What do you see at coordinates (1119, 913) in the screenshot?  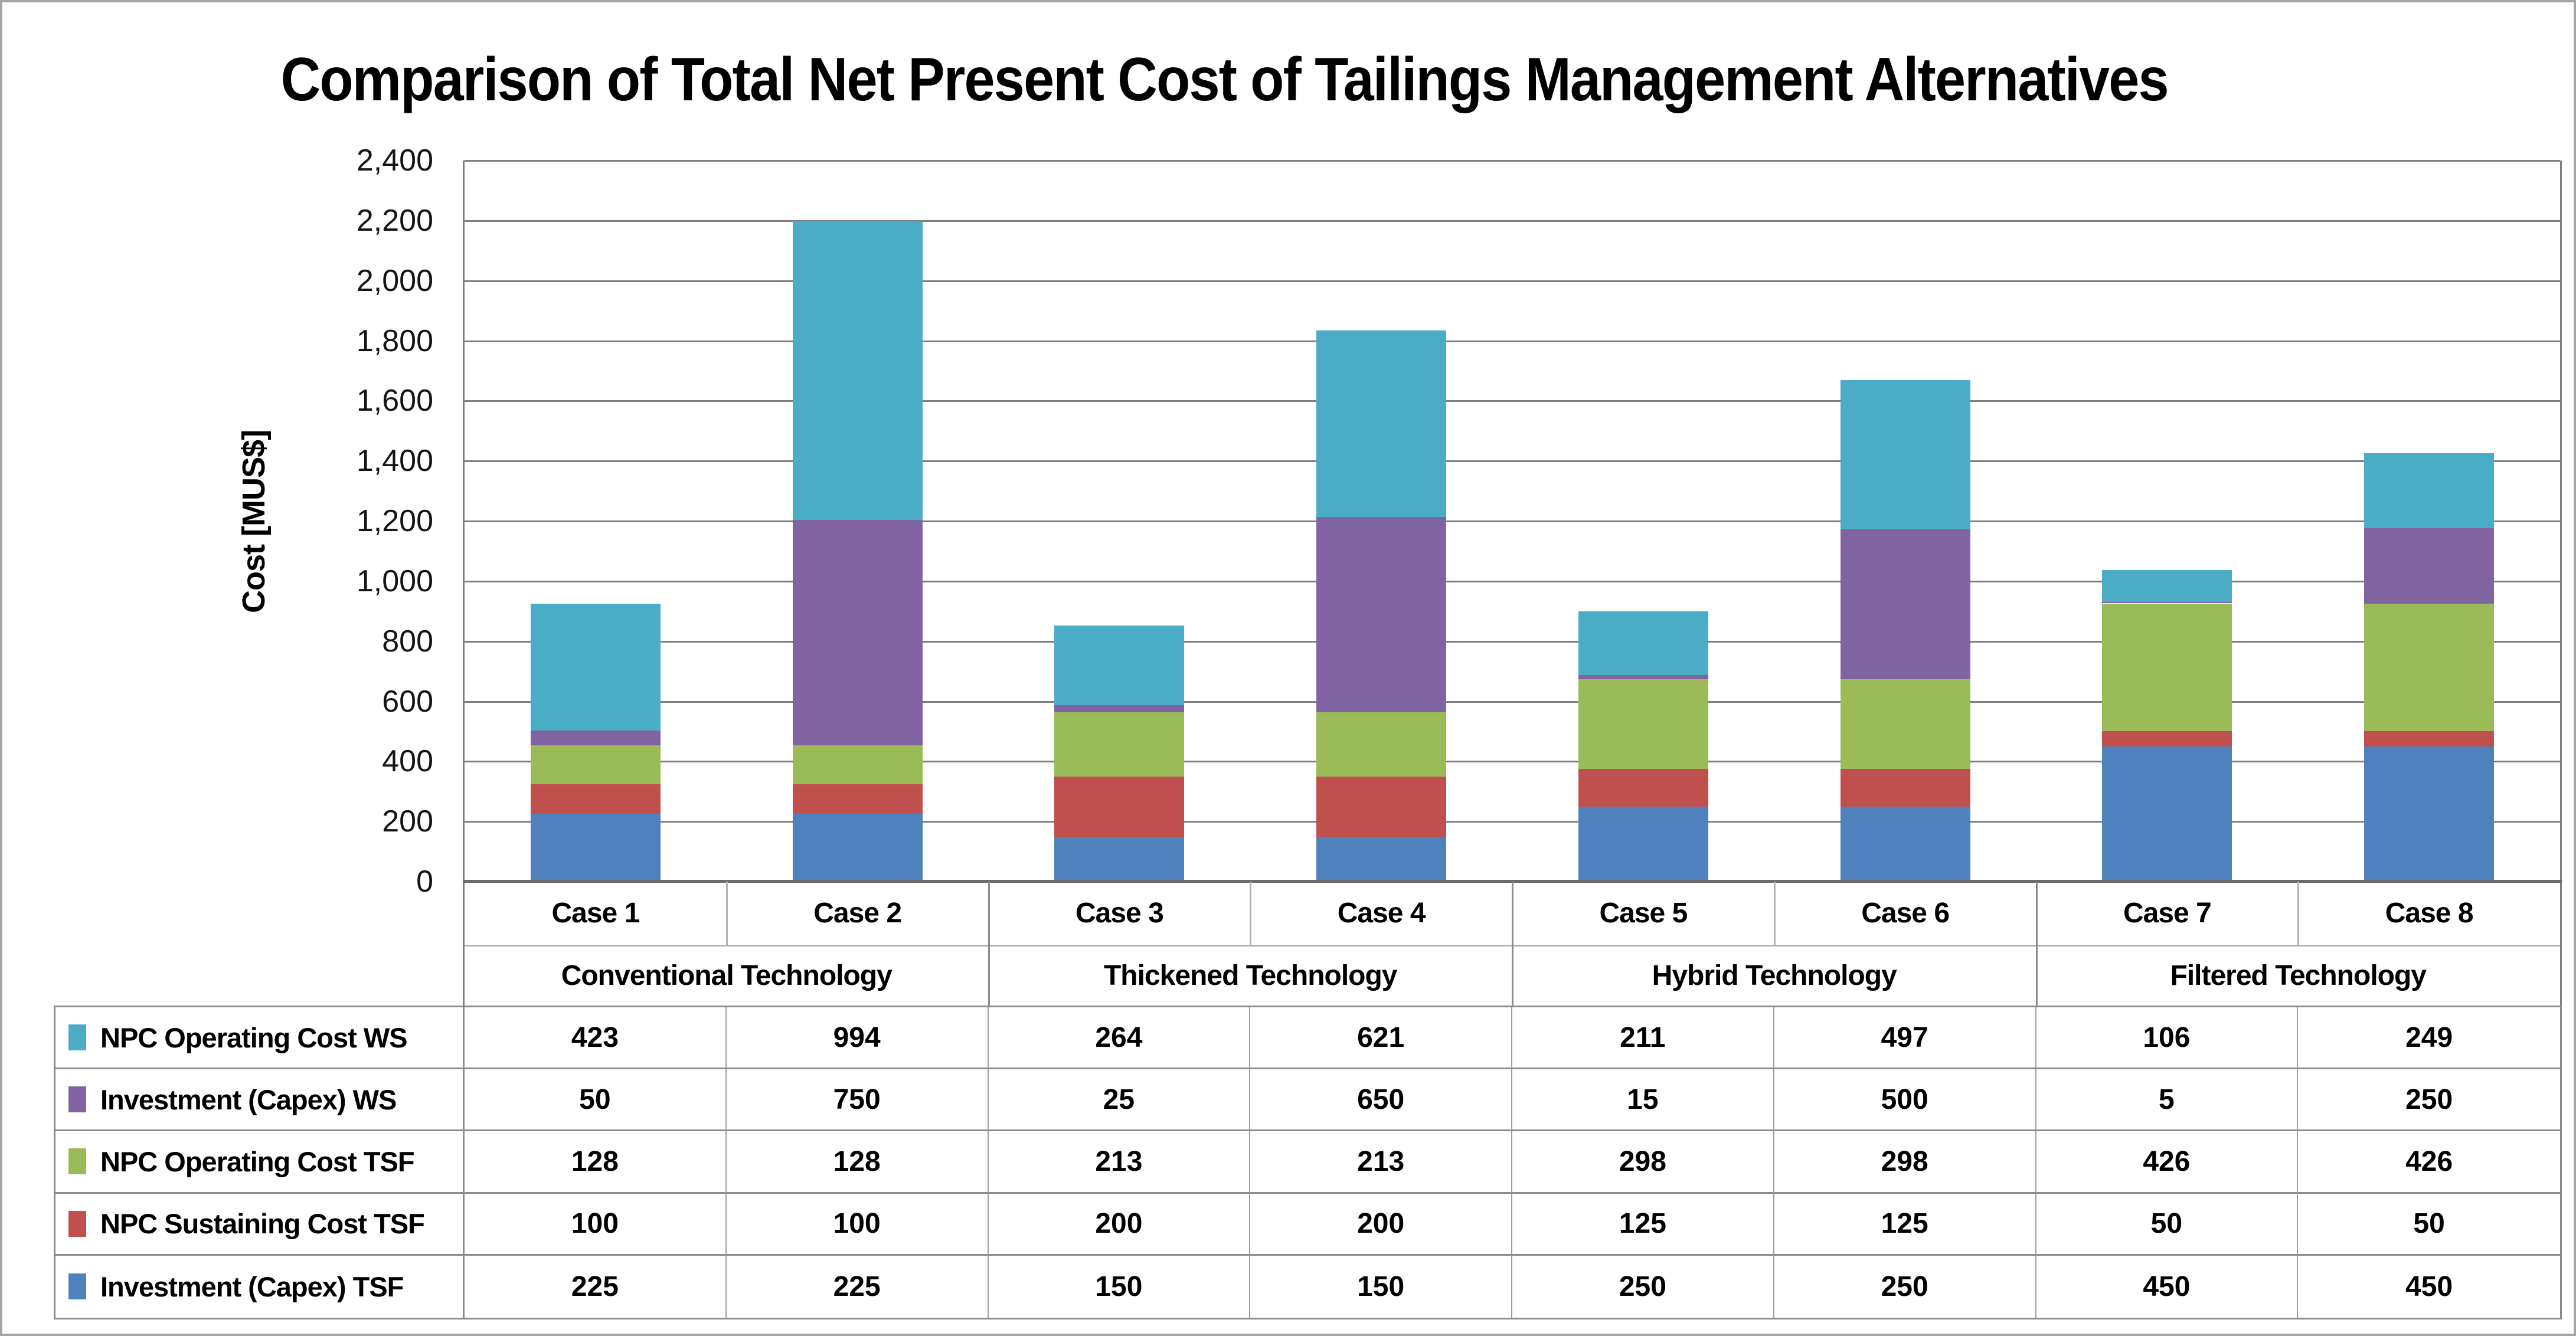 I see `x-axis-case-label: Case 3` at bounding box center [1119, 913].